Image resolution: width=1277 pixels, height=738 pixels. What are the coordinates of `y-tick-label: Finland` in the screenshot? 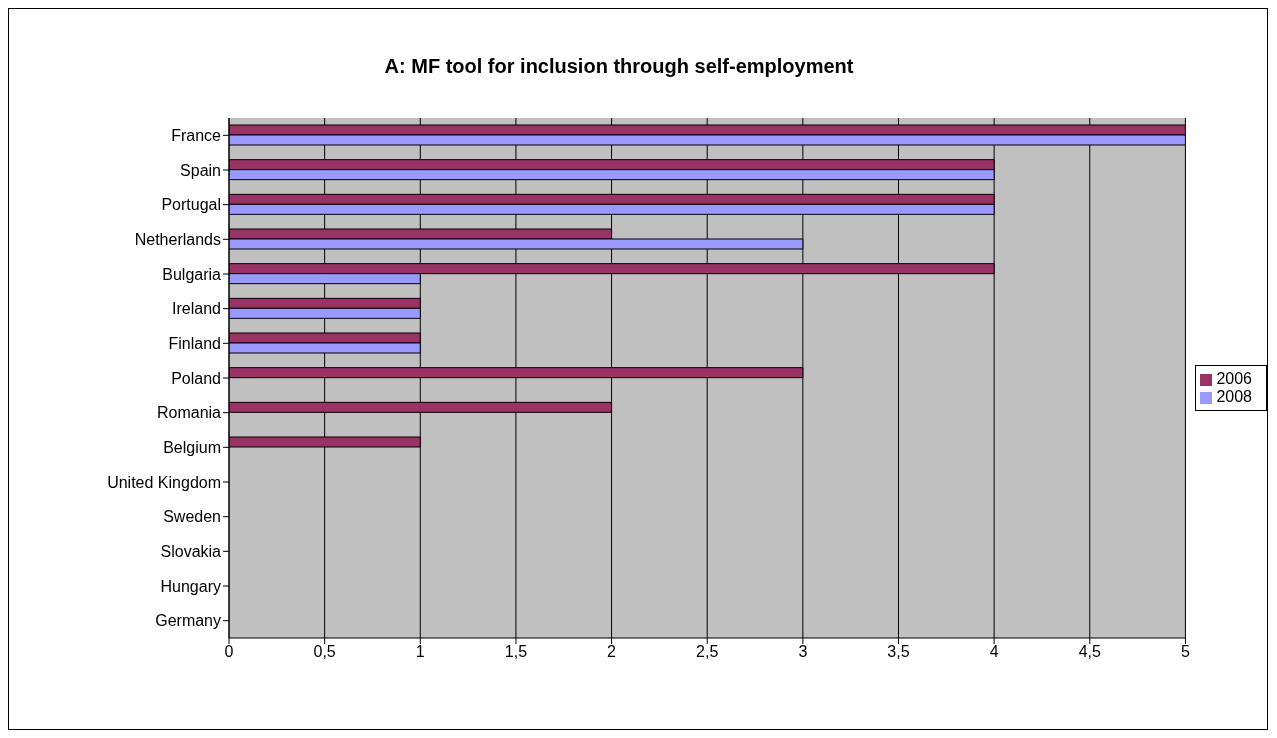 It's located at (194, 344).